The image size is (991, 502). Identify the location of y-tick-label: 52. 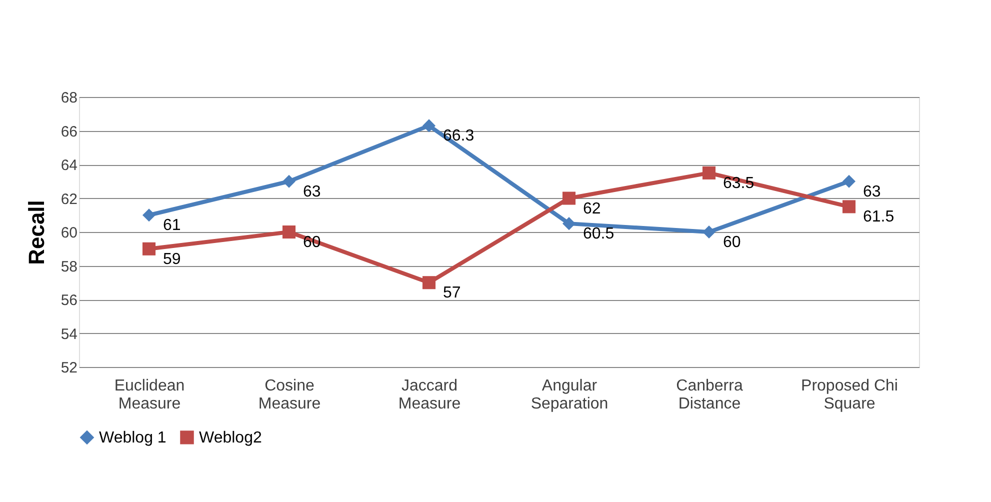
(69, 368).